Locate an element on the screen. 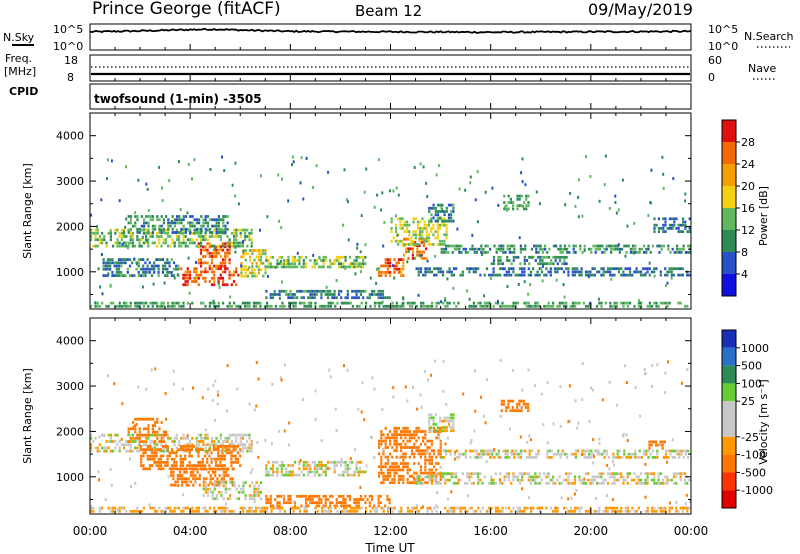 The height and width of the screenshot is (554, 800). x-tick-label-5: 20:00 is located at coordinates (591, 531).